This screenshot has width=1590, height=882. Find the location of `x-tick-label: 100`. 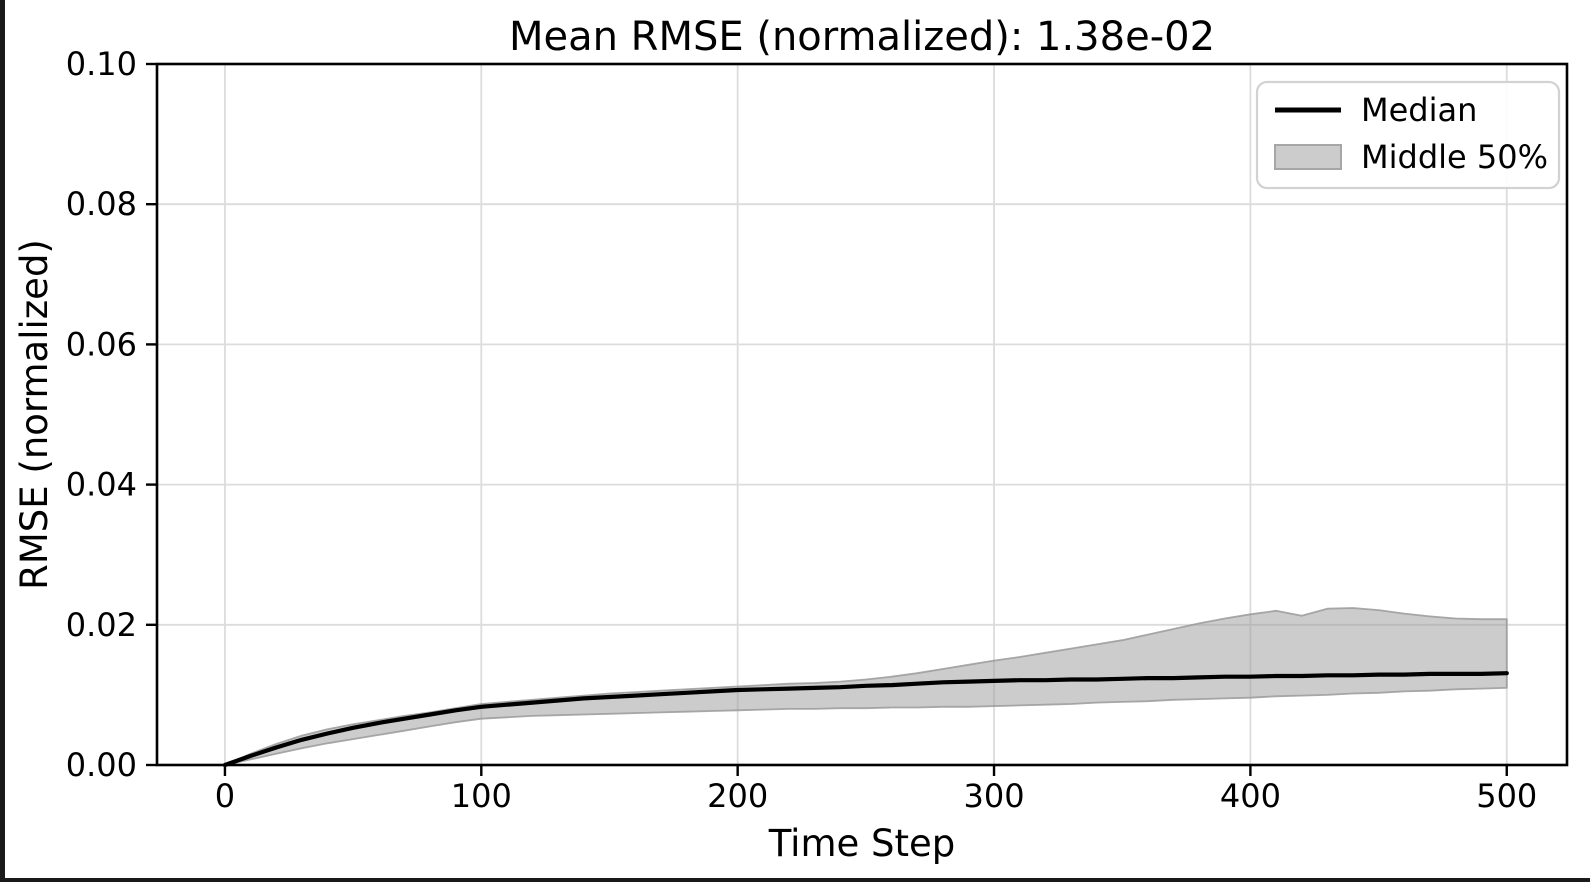

x-tick-label: 100 is located at coordinates (481, 796).